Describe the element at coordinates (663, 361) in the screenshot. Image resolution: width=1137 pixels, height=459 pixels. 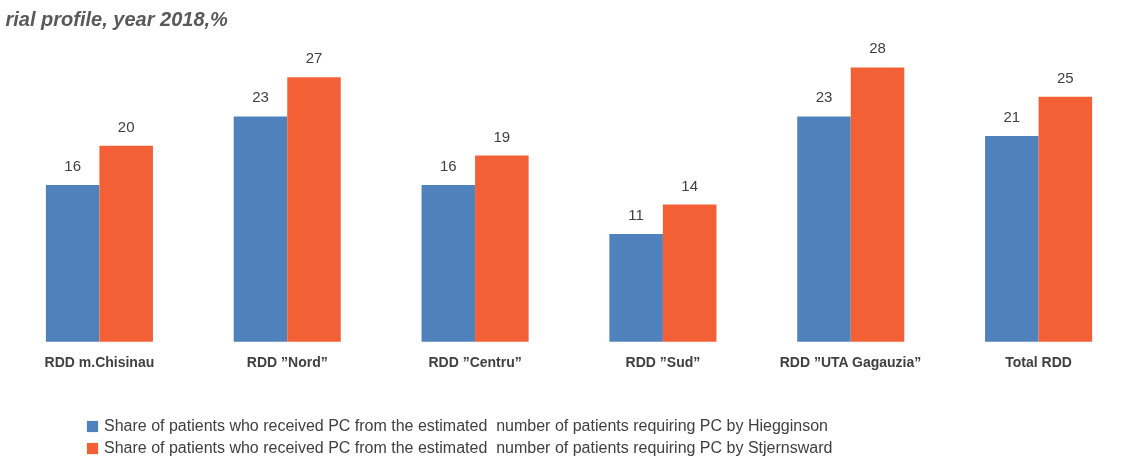
I see `x-tick-label: RDD ”Sud”` at that location.